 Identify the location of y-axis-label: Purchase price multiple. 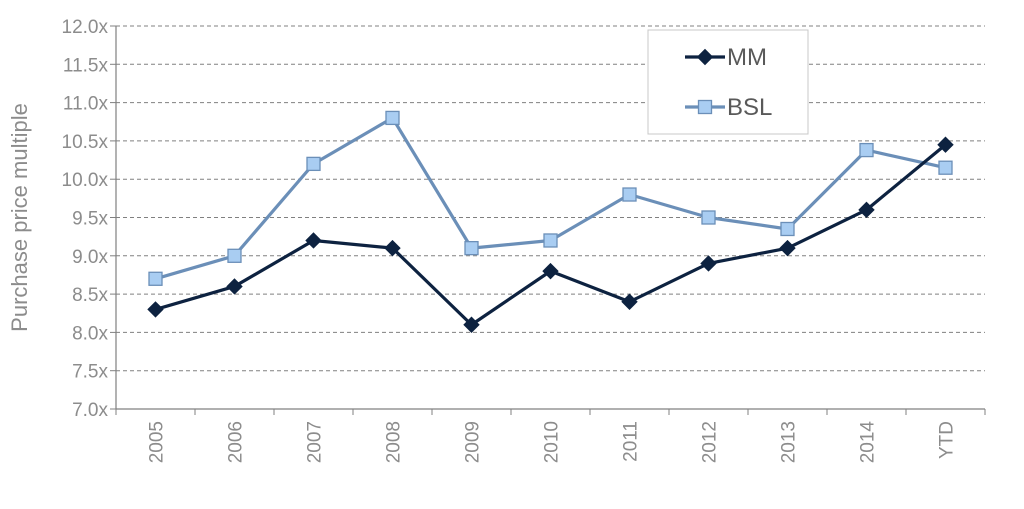
(19, 217).